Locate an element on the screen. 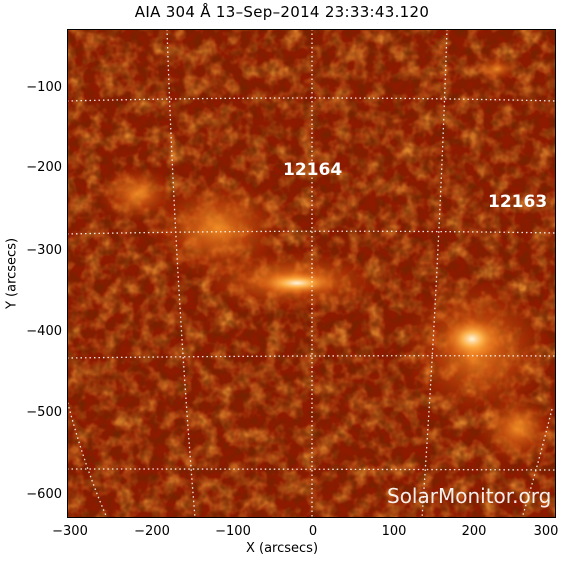  x-tick-label: 0 is located at coordinates (313, 531).